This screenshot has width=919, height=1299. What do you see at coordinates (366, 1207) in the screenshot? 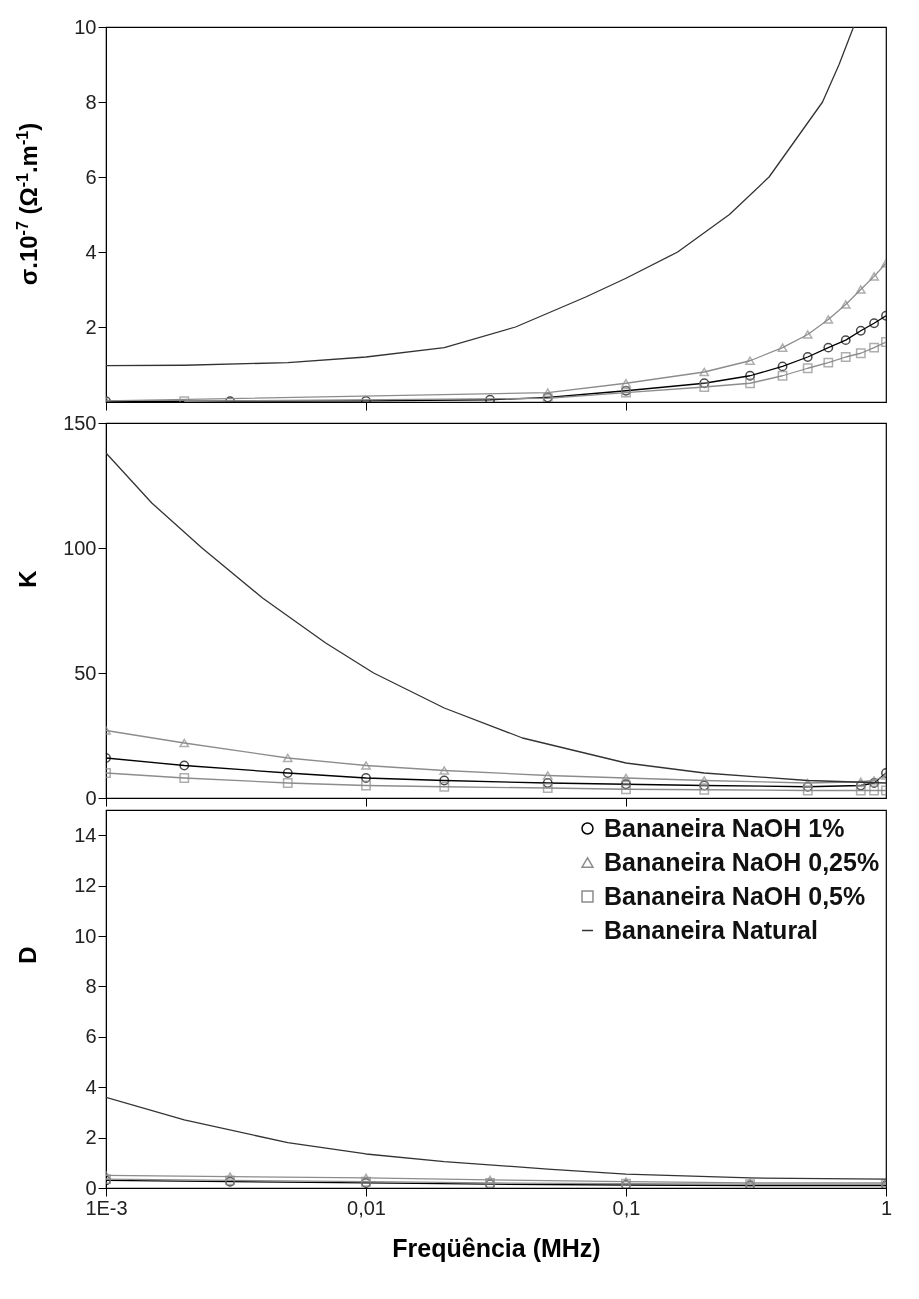
I see `x-tick-label: 0,01` at bounding box center [366, 1207].